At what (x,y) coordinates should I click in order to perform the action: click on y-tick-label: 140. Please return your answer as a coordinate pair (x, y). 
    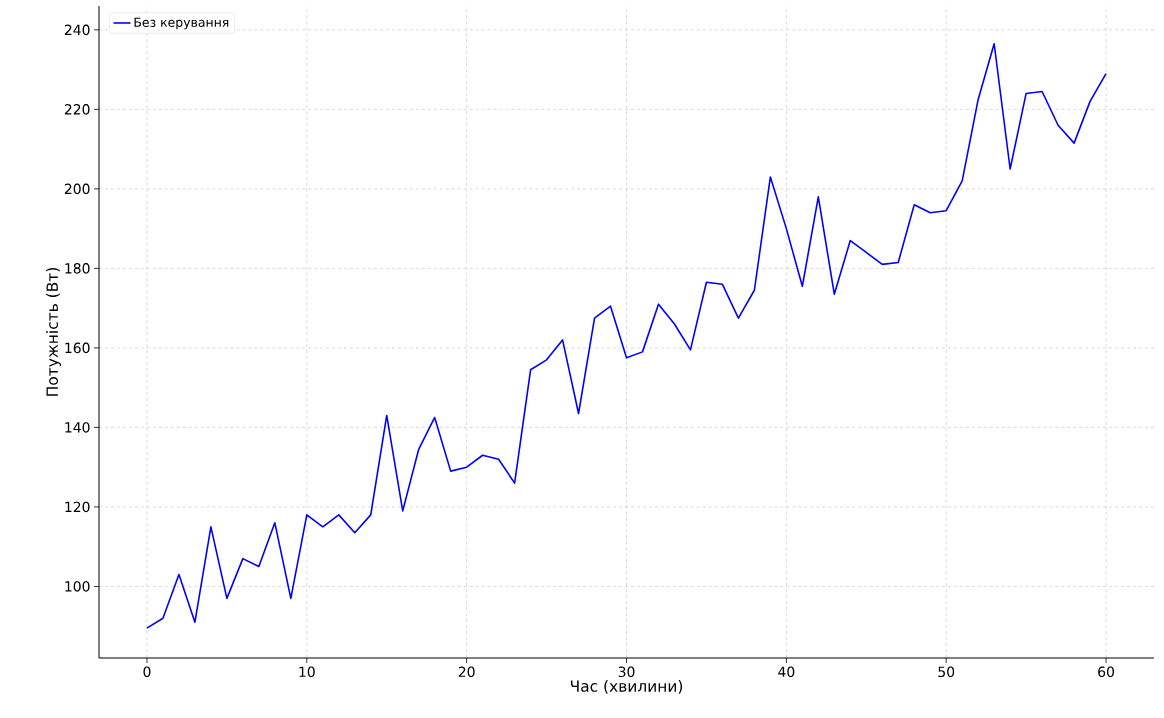
    Looking at the image, I should click on (77, 427).